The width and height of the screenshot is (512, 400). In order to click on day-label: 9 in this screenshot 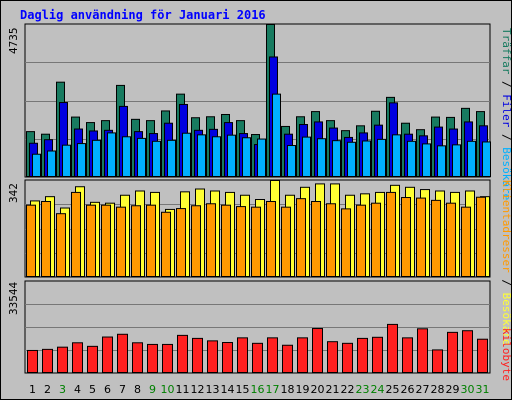, I will do `click(152, 389)`.